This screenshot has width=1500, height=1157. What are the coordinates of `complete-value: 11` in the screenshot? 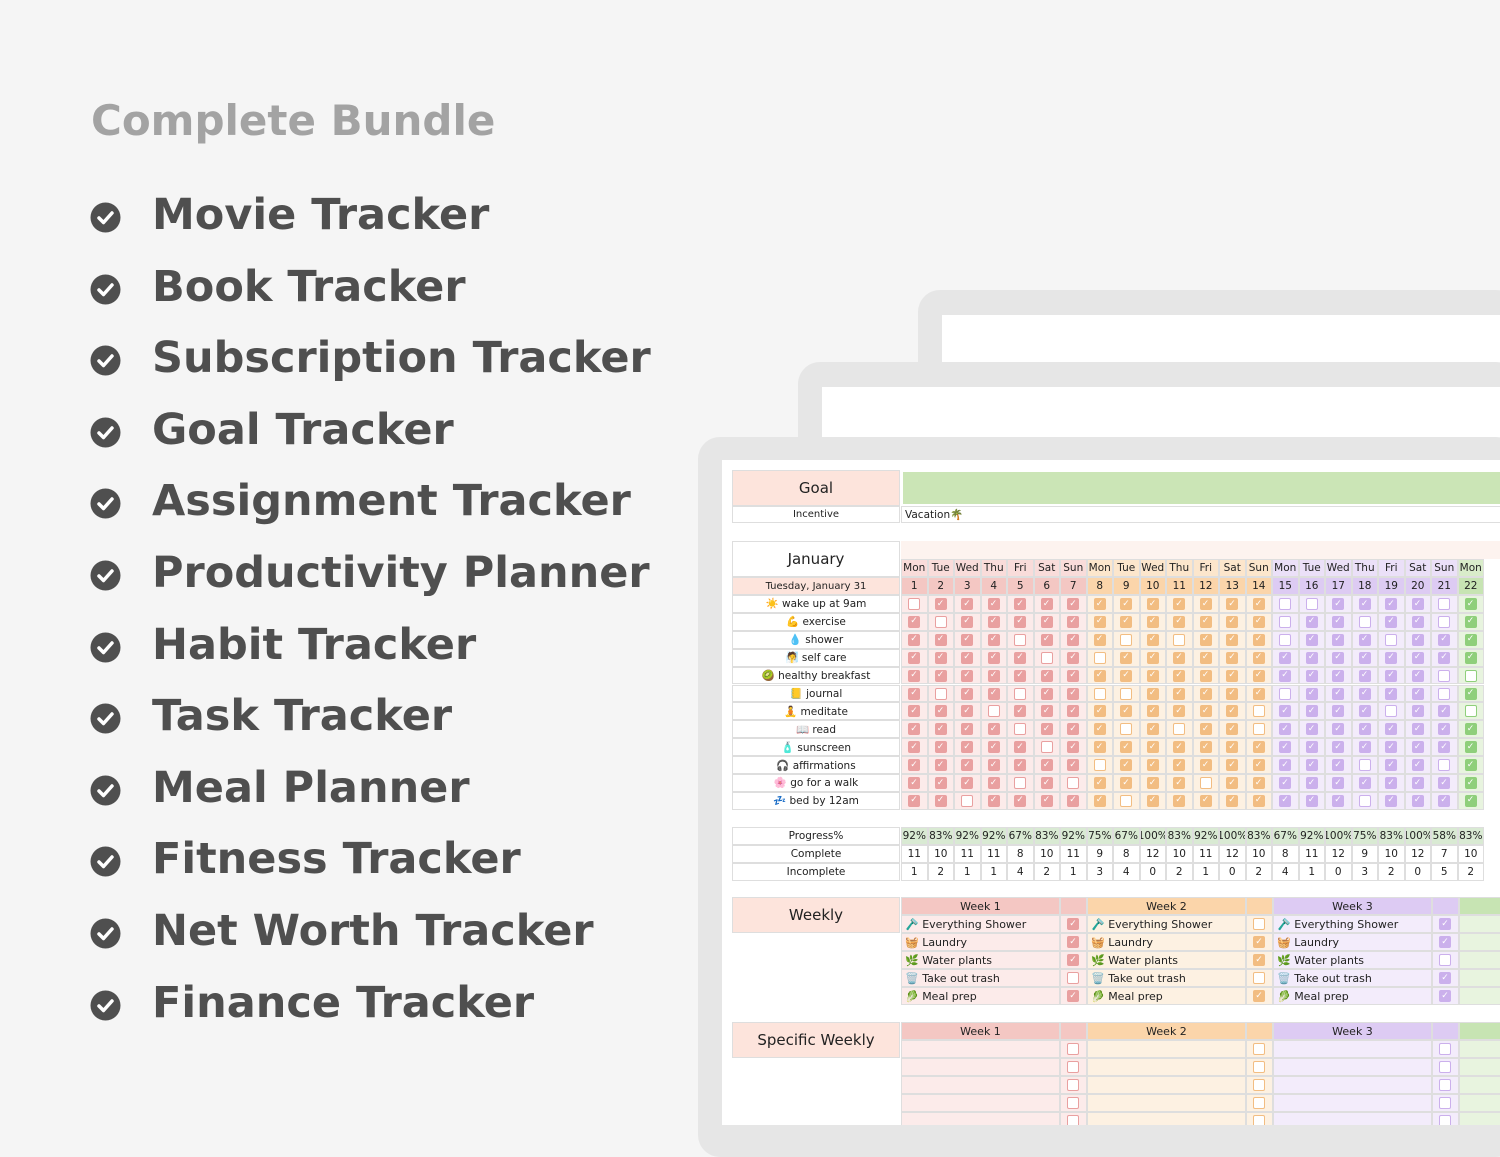 It's located at (1205, 854).